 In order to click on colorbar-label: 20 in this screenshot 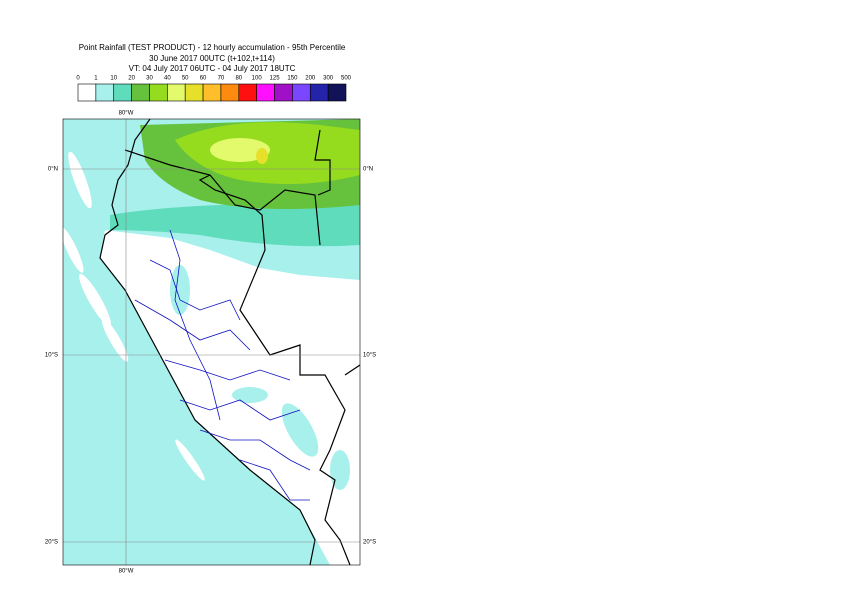, I will do `click(131, 79)`.